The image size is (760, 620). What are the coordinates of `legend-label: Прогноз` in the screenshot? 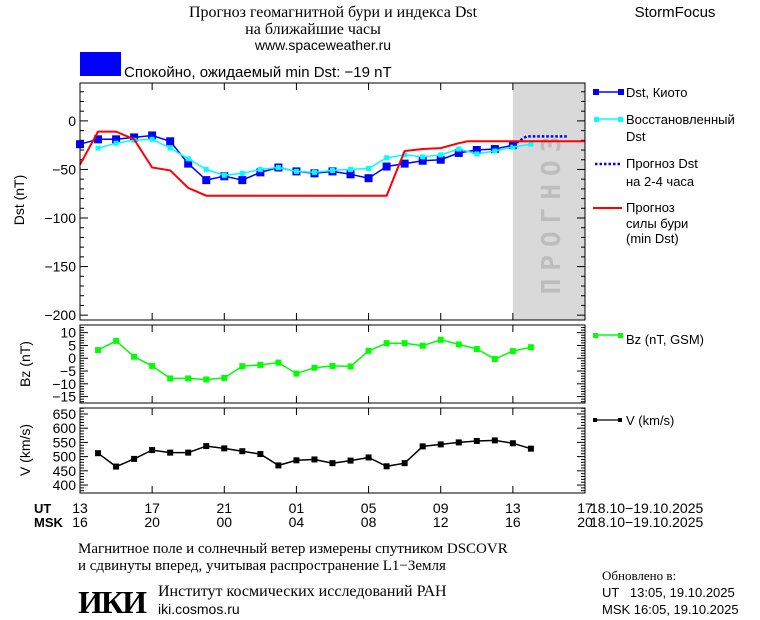 It's located at (650, 207).